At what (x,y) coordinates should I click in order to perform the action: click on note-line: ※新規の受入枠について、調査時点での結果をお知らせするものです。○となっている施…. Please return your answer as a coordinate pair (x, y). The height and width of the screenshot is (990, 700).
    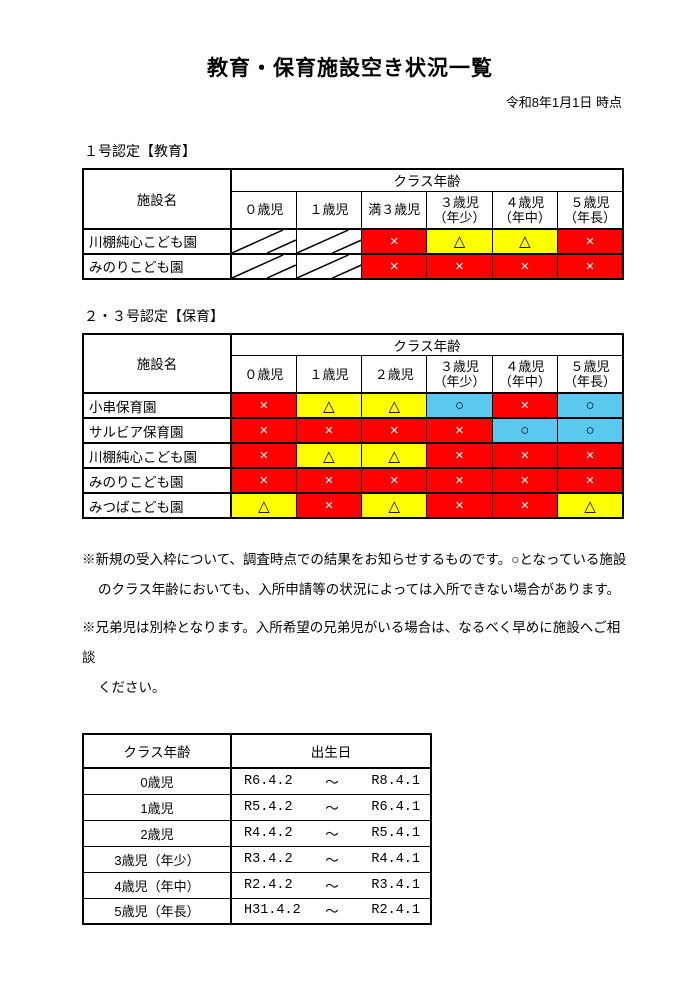
    Looking at the image, I should click on (354, 559).